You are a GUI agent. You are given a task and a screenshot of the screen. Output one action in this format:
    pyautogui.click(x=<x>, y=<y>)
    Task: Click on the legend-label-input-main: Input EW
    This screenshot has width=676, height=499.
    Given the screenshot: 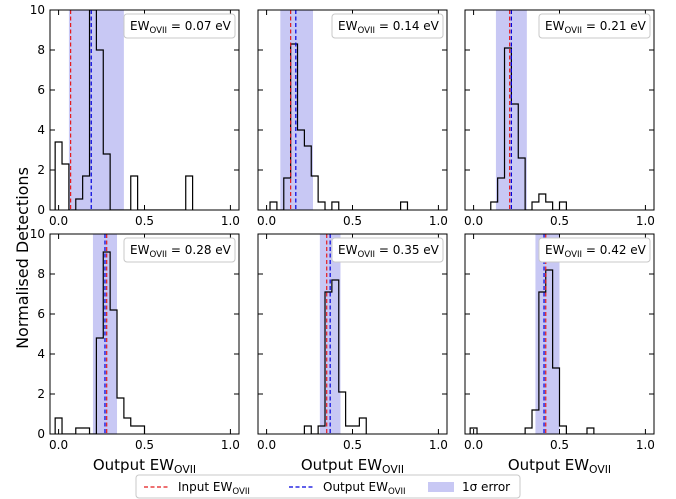 What is the action you would take?
    pyautogui.click(x=205, y=487)
    